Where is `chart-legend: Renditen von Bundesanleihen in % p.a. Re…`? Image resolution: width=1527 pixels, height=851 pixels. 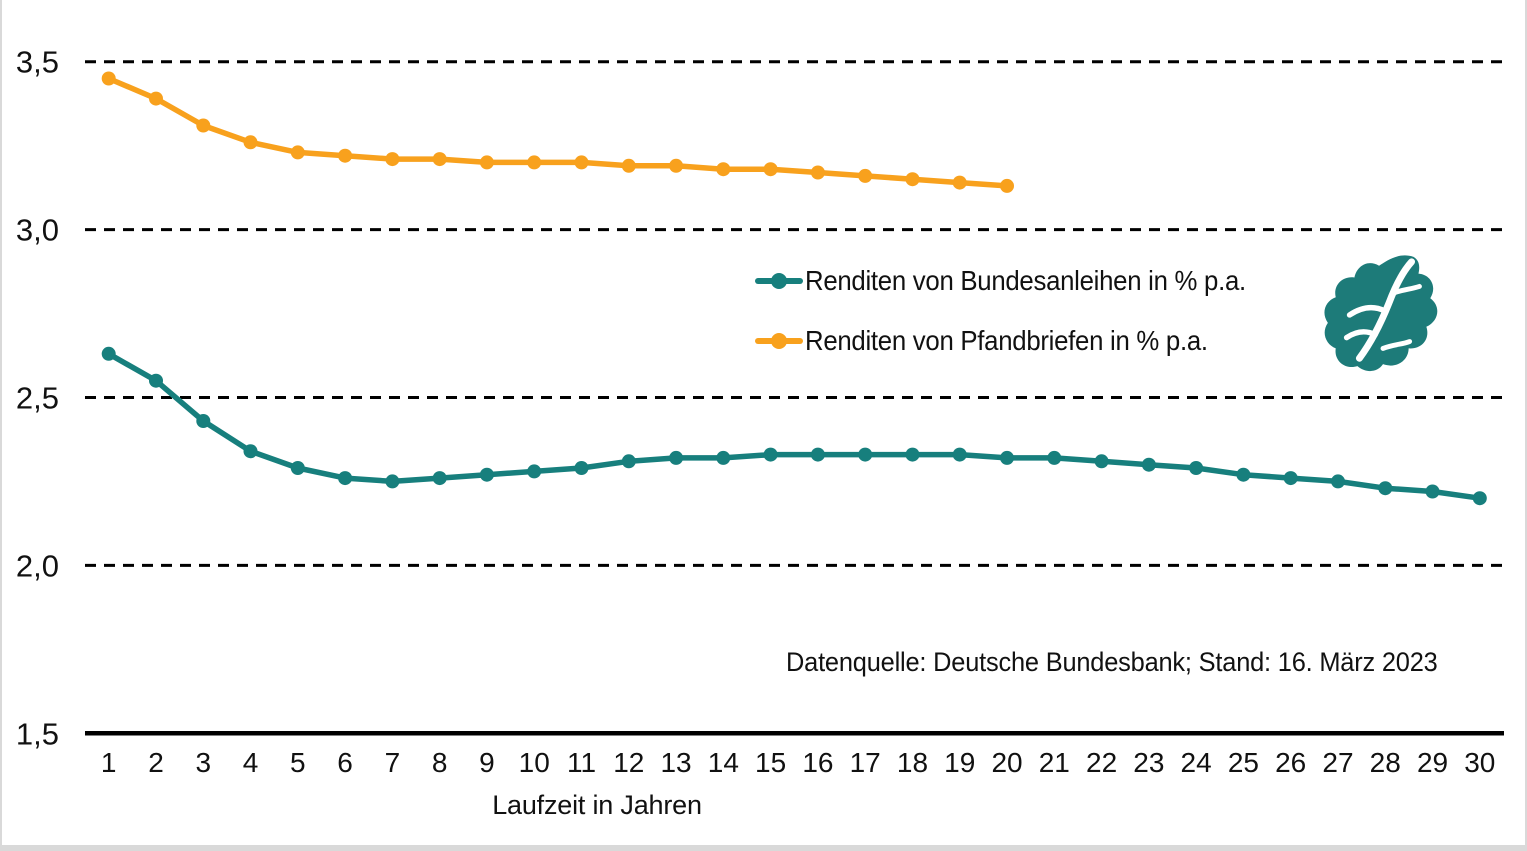 chart-legend: Renditen von Bundesanleihen in % p.a. Re… is located at coordinates (1019, 311).